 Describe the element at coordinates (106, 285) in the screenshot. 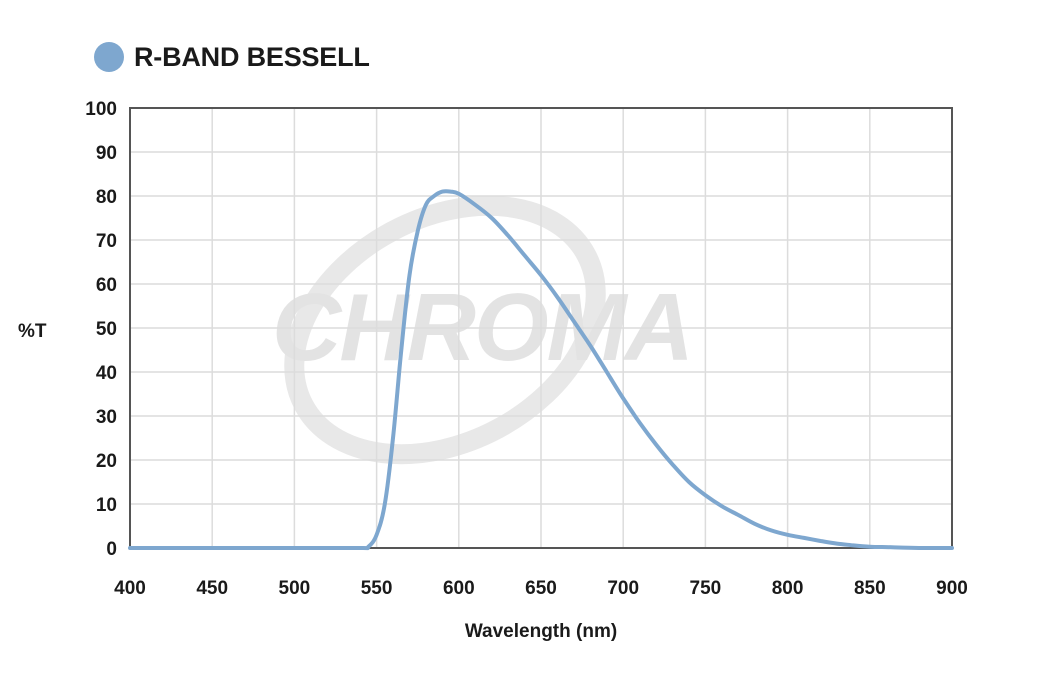

I see `y-tick-label: 60` at that location.